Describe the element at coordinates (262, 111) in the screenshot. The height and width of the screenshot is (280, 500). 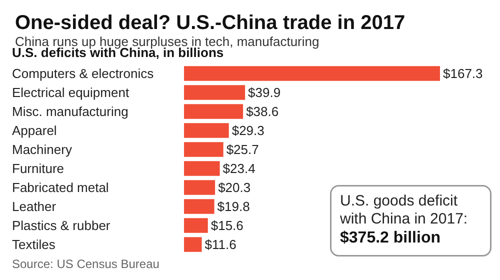
I see `data-label: $38.6` at that location.